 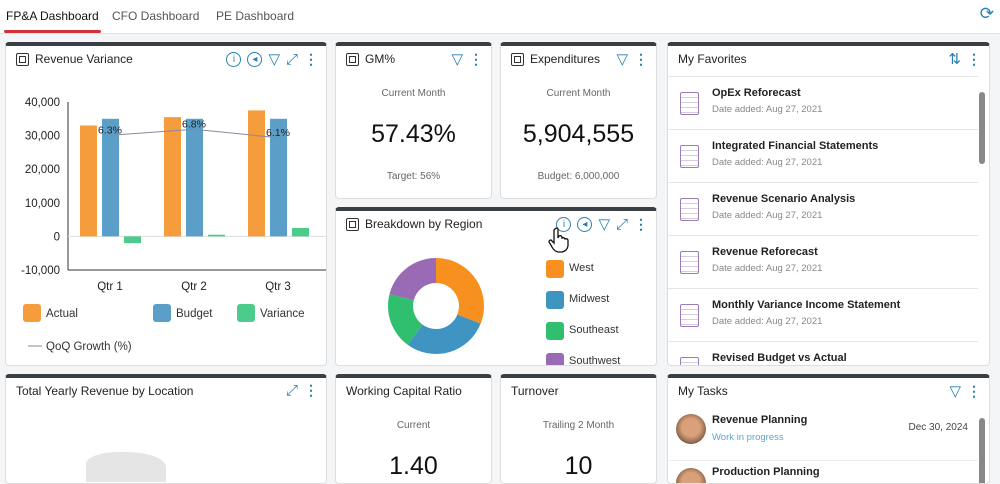 I want to click on kpi-subtitle: Current, so click(x=413, y=425).